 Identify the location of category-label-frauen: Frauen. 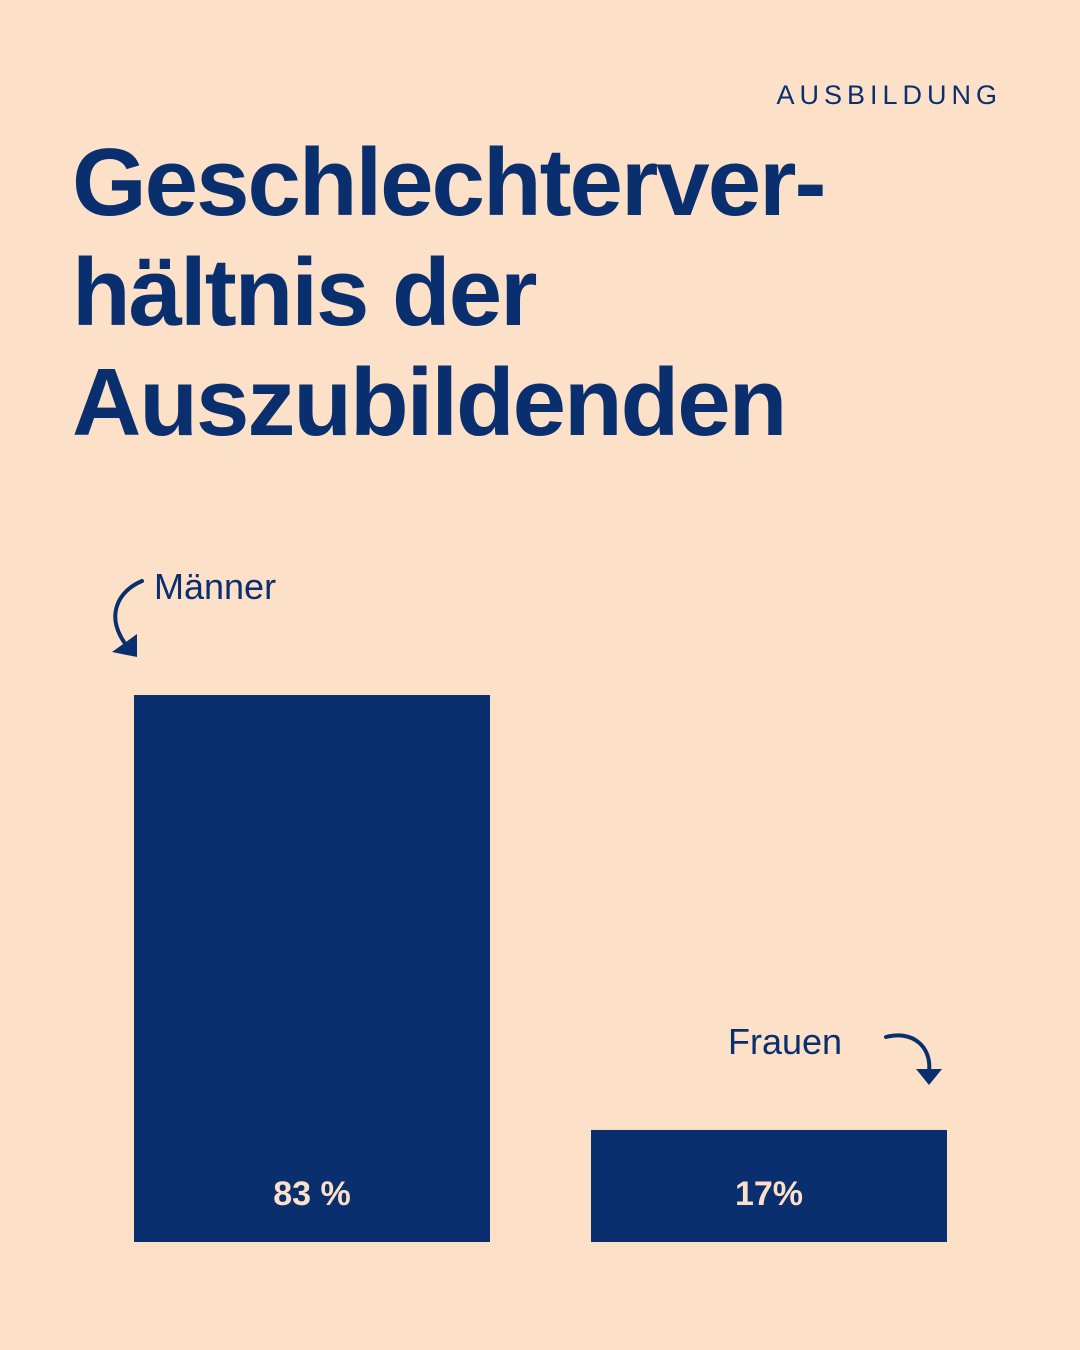
(785, 1041).